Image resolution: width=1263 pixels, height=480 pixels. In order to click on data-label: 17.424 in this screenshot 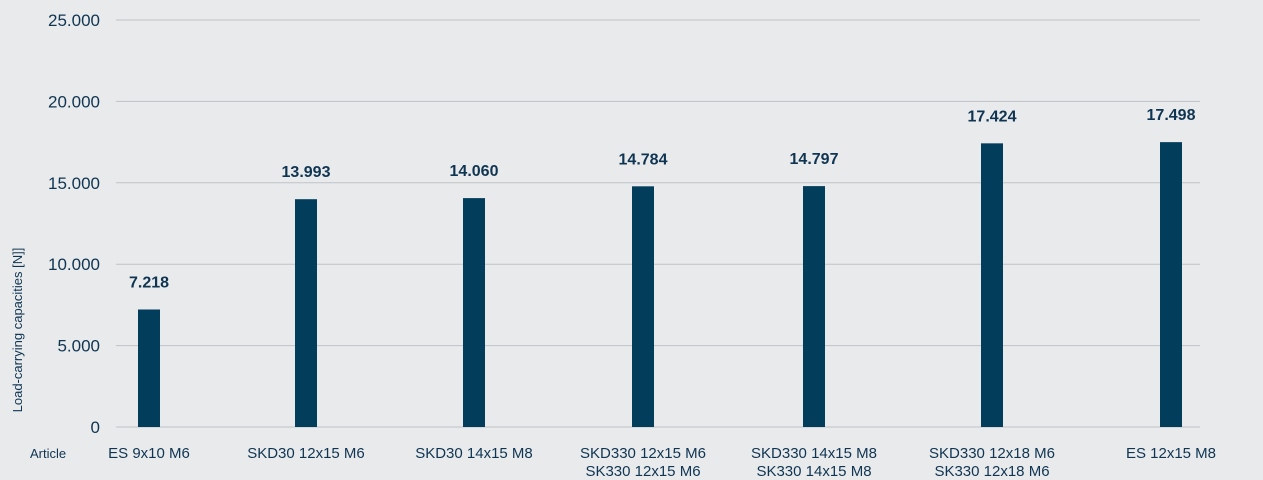, I will do `click(992, 116)`.